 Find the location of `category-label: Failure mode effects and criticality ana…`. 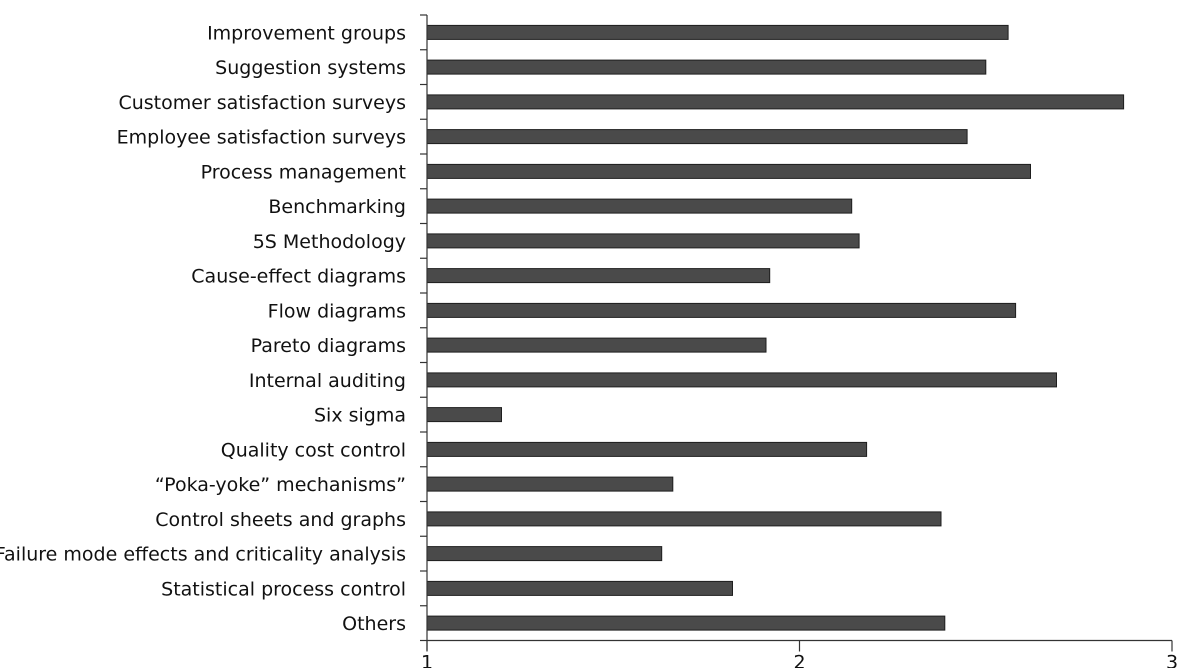

category-label: Failure mode effects and criticality ana… is located at coordinates (203, 555).